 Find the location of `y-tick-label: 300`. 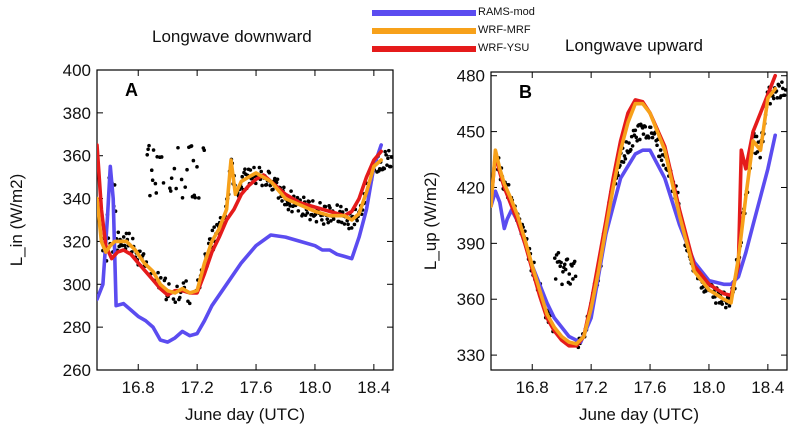

y-tick-label: 300 is located at coordinates (77, 284).